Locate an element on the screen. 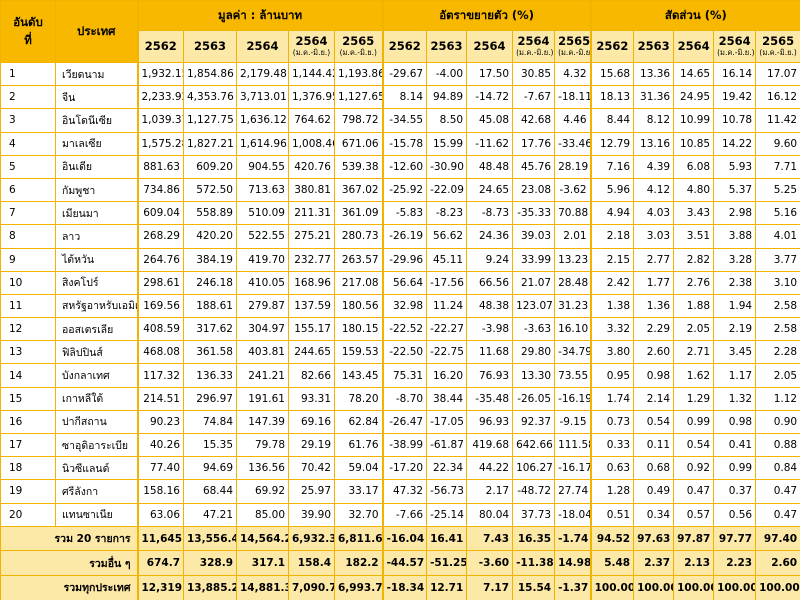 This screenshot has height=600, width=800. cell-value: 4.01 is located at coordinates (777, 236).